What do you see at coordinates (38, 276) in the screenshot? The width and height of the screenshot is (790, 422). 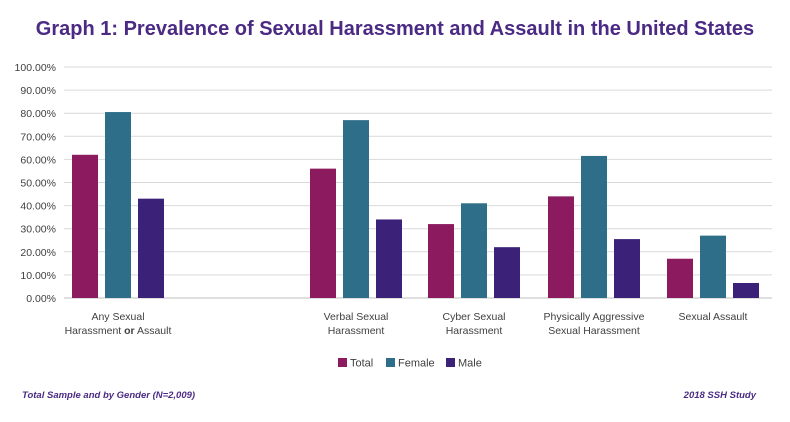 I see `y-tick-label: 10.00%` at bounding box center [38, 276].